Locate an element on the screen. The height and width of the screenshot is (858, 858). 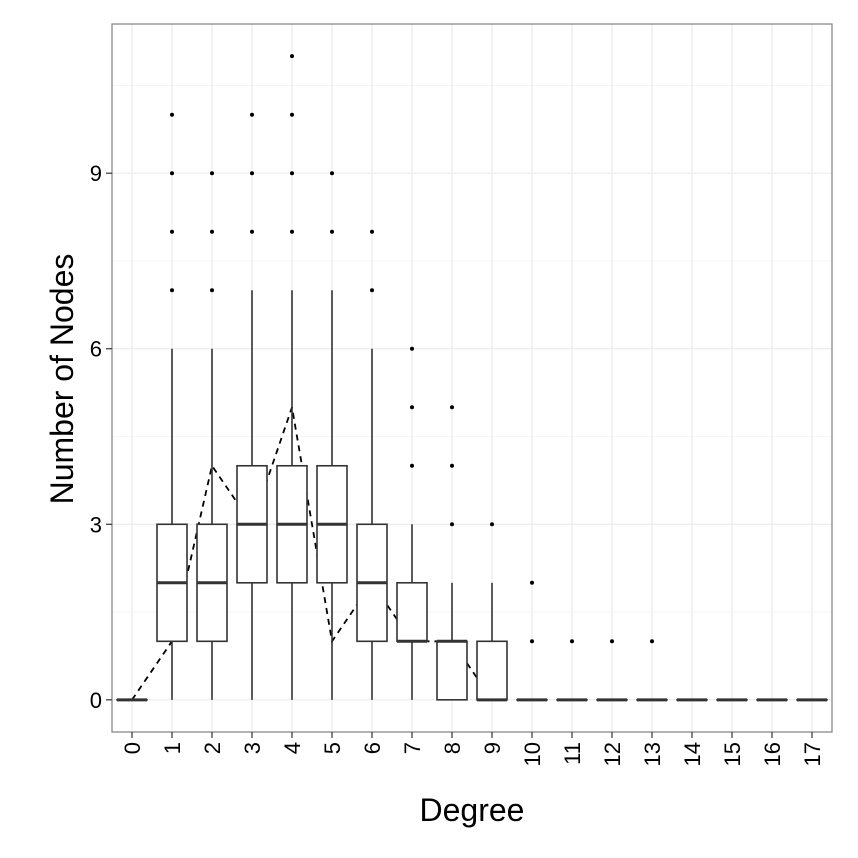
x-tick-label: 11 is located at coordinates (572, 753).